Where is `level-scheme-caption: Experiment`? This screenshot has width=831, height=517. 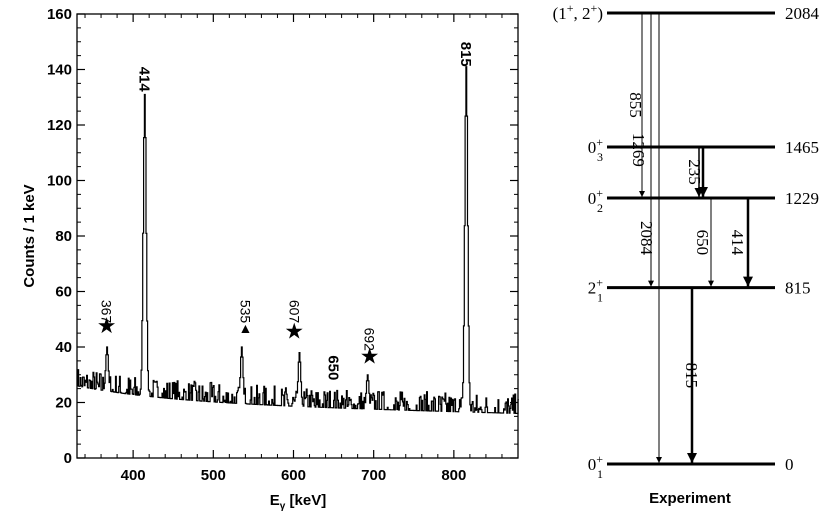
level-scheme-caption: Experiment is located at coordinates (690, 498).